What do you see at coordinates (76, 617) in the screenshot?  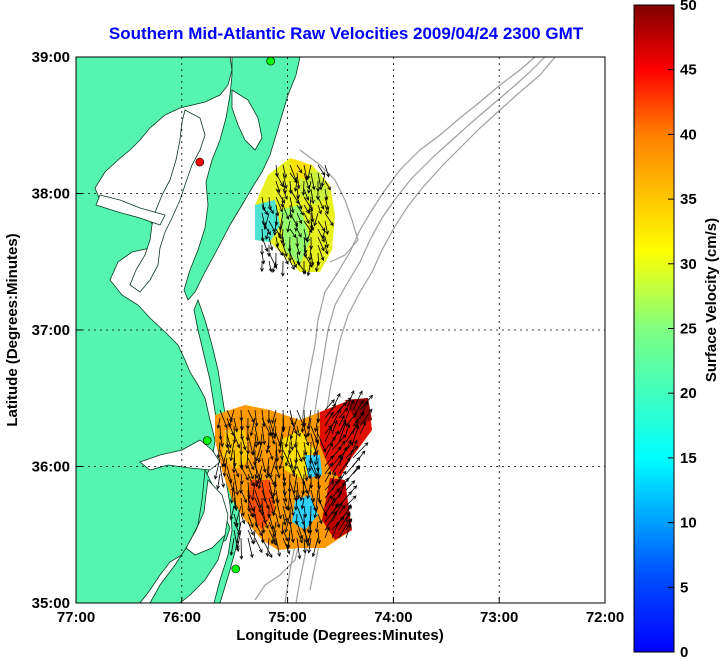 I see `x-tick-label: 77:00` at bounding box center [76, 617].